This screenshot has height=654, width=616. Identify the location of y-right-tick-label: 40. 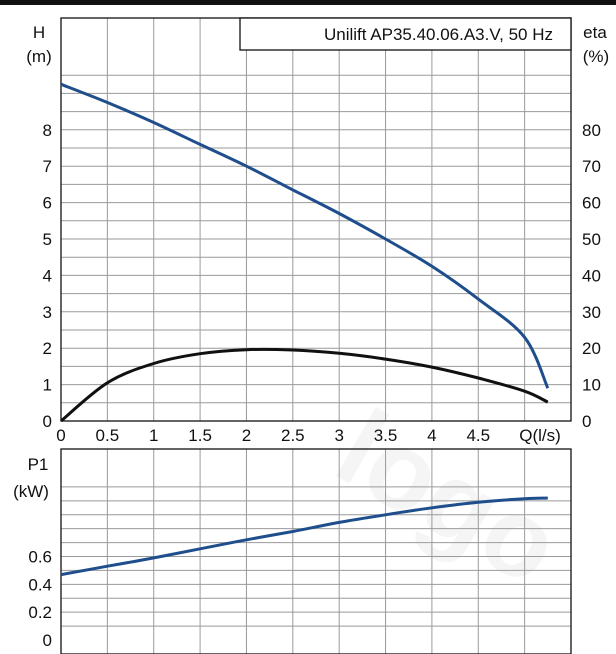
(591, 275).